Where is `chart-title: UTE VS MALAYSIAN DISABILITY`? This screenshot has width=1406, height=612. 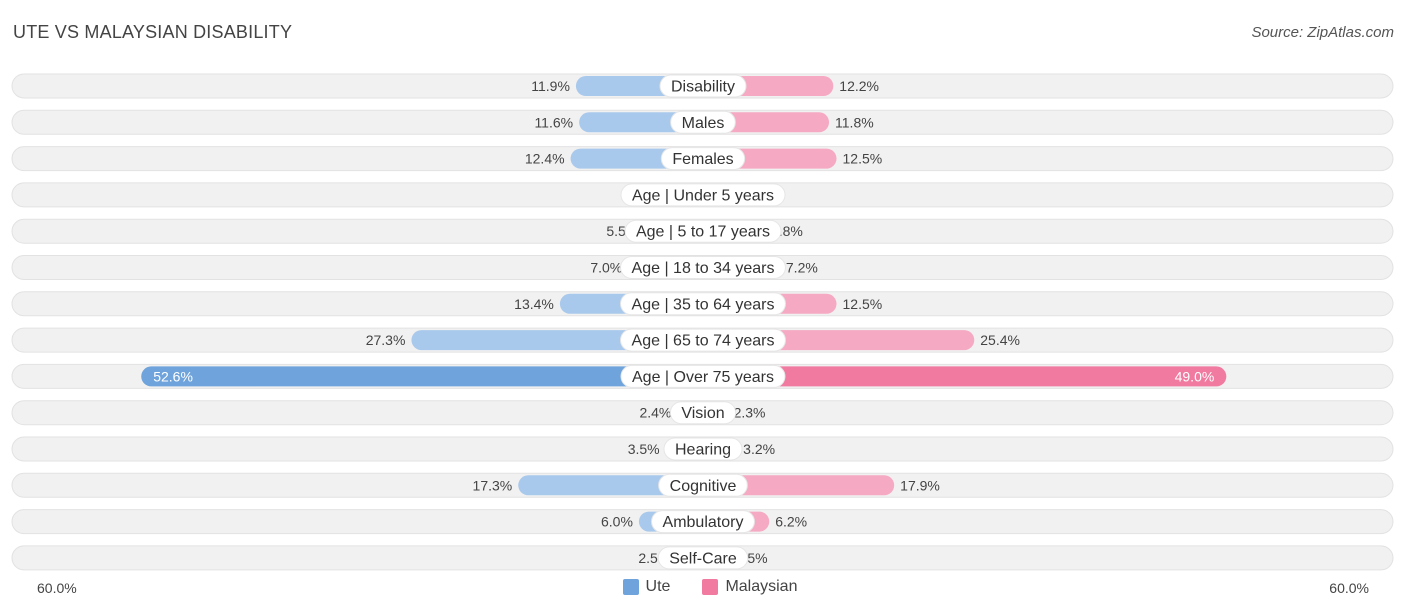
chart-title: UTE VS MALAYSIAN DISABILITY is located at coordinates (153, 32).